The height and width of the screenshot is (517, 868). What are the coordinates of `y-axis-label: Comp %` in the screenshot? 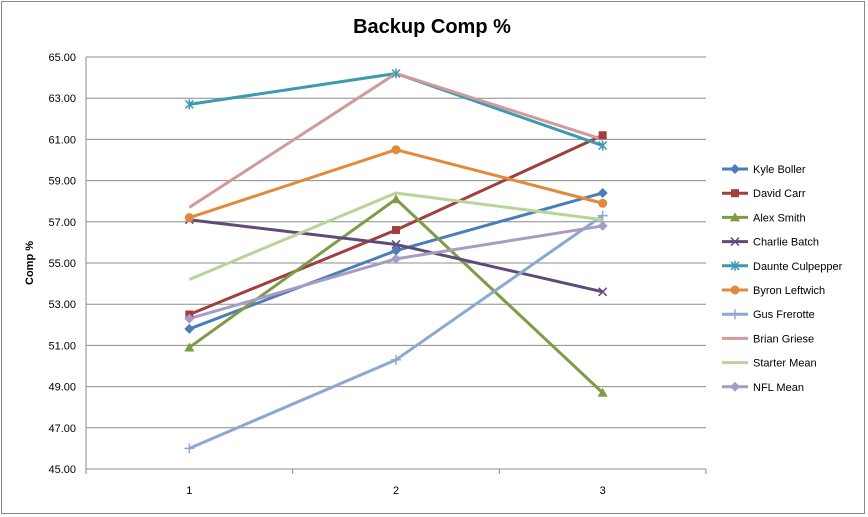 It's located at (30, 263).